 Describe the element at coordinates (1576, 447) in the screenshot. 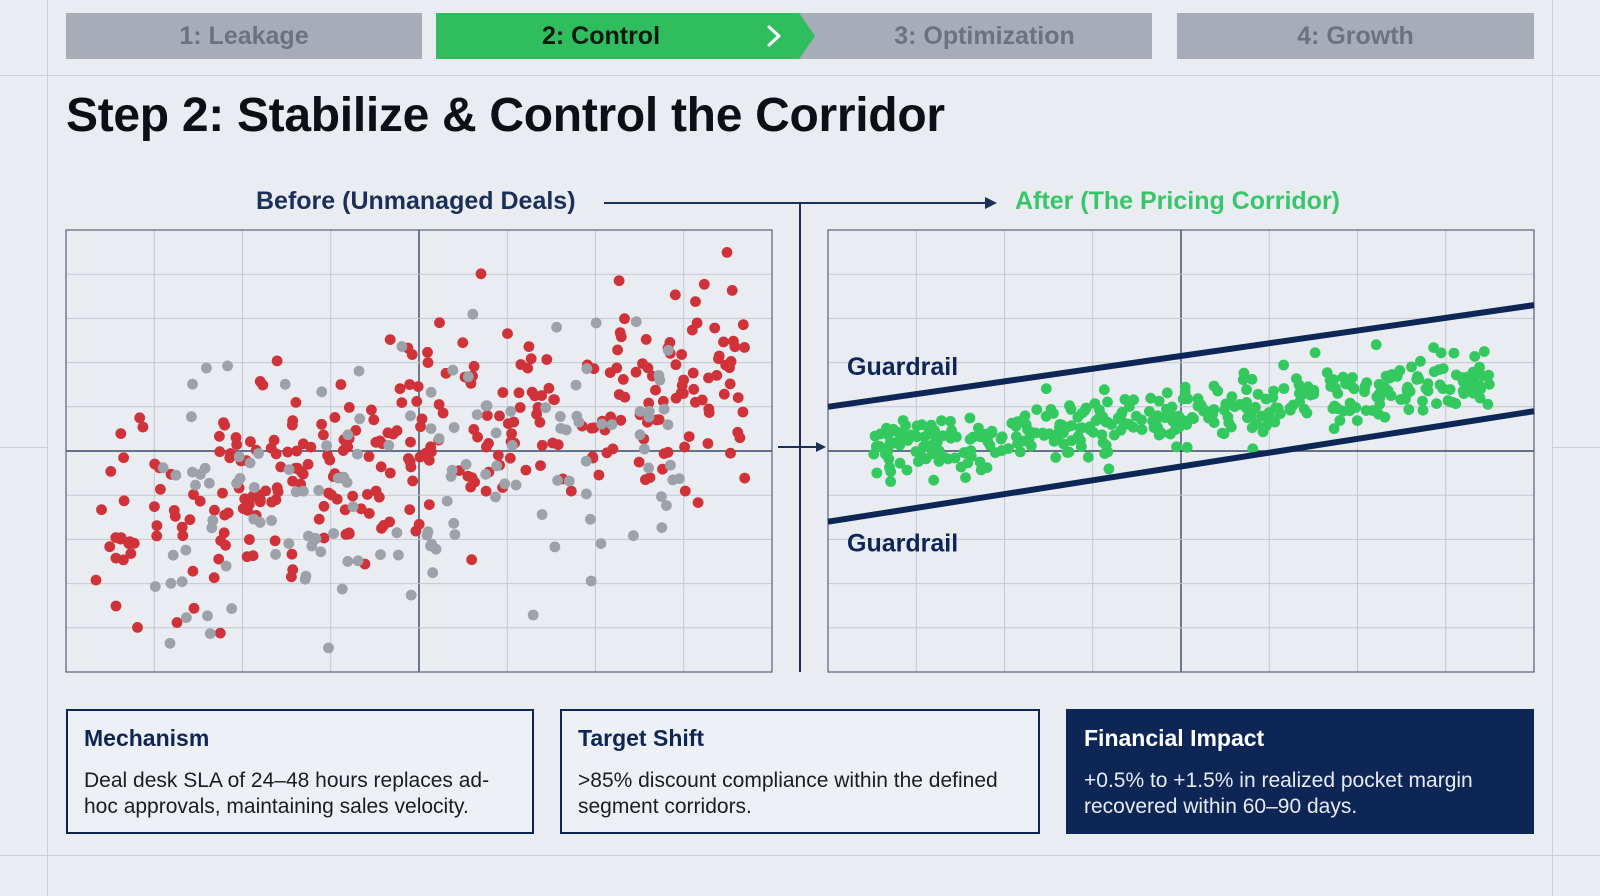

I see `guide-line-mid-right` at that location.